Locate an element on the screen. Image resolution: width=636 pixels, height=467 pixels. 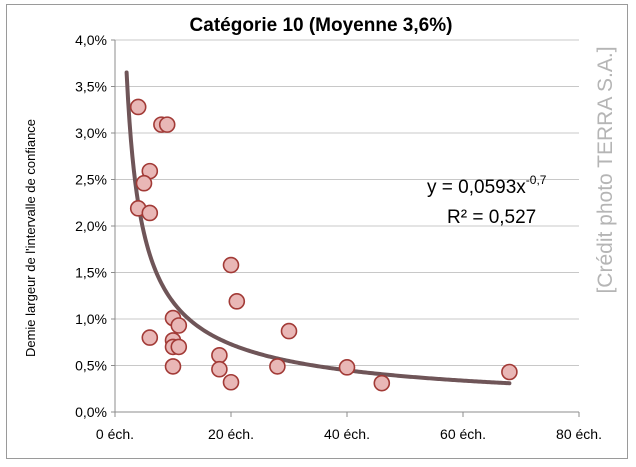
equation-exponent: -0,7 is located at coordinates (536, 180).